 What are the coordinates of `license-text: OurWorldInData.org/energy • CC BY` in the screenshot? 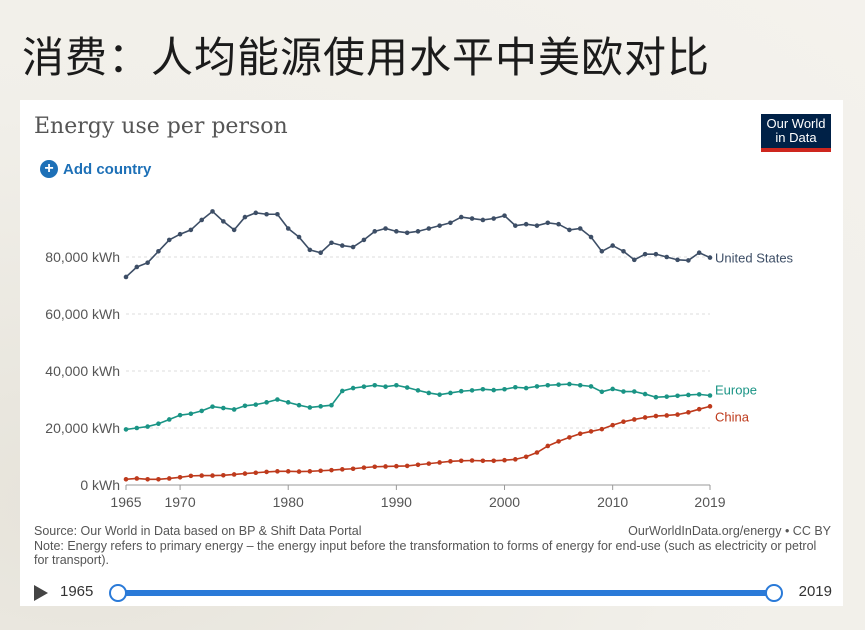 It's located at (729, 531).